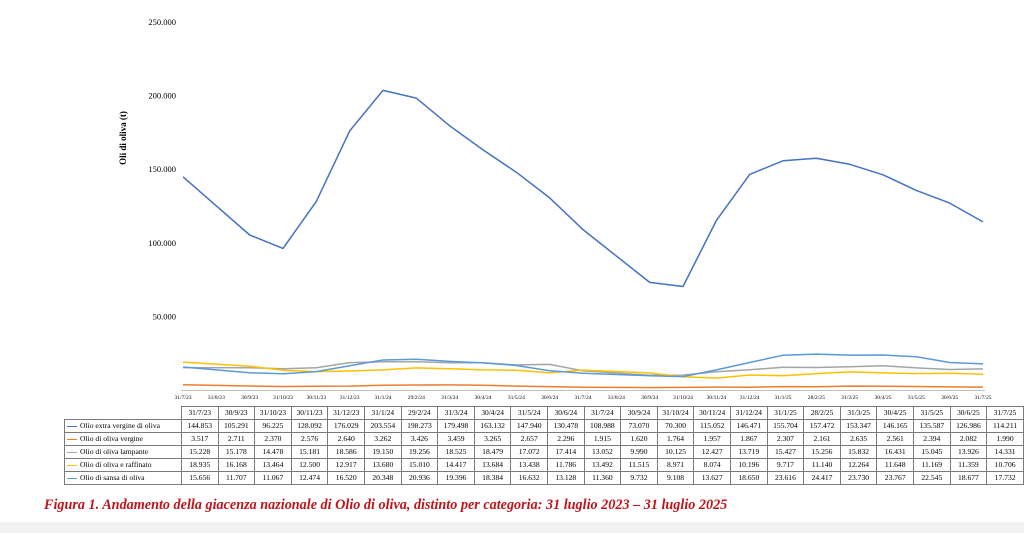 This screenshot has width=1024, height=533. I want to click on data-cell: 18.586, so click(346, 452).